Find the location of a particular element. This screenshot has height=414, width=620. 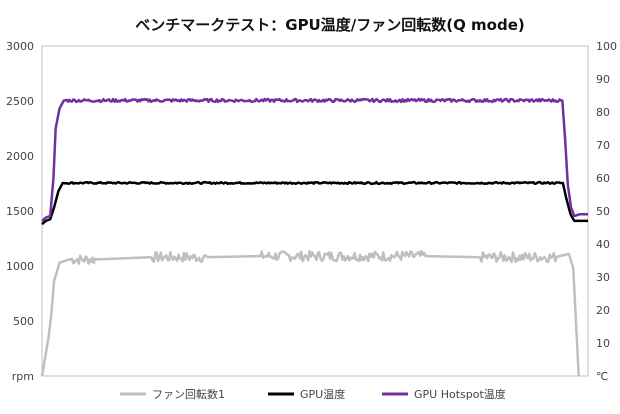

left-axis-unit: rpm is located at coordinates (23, 376).